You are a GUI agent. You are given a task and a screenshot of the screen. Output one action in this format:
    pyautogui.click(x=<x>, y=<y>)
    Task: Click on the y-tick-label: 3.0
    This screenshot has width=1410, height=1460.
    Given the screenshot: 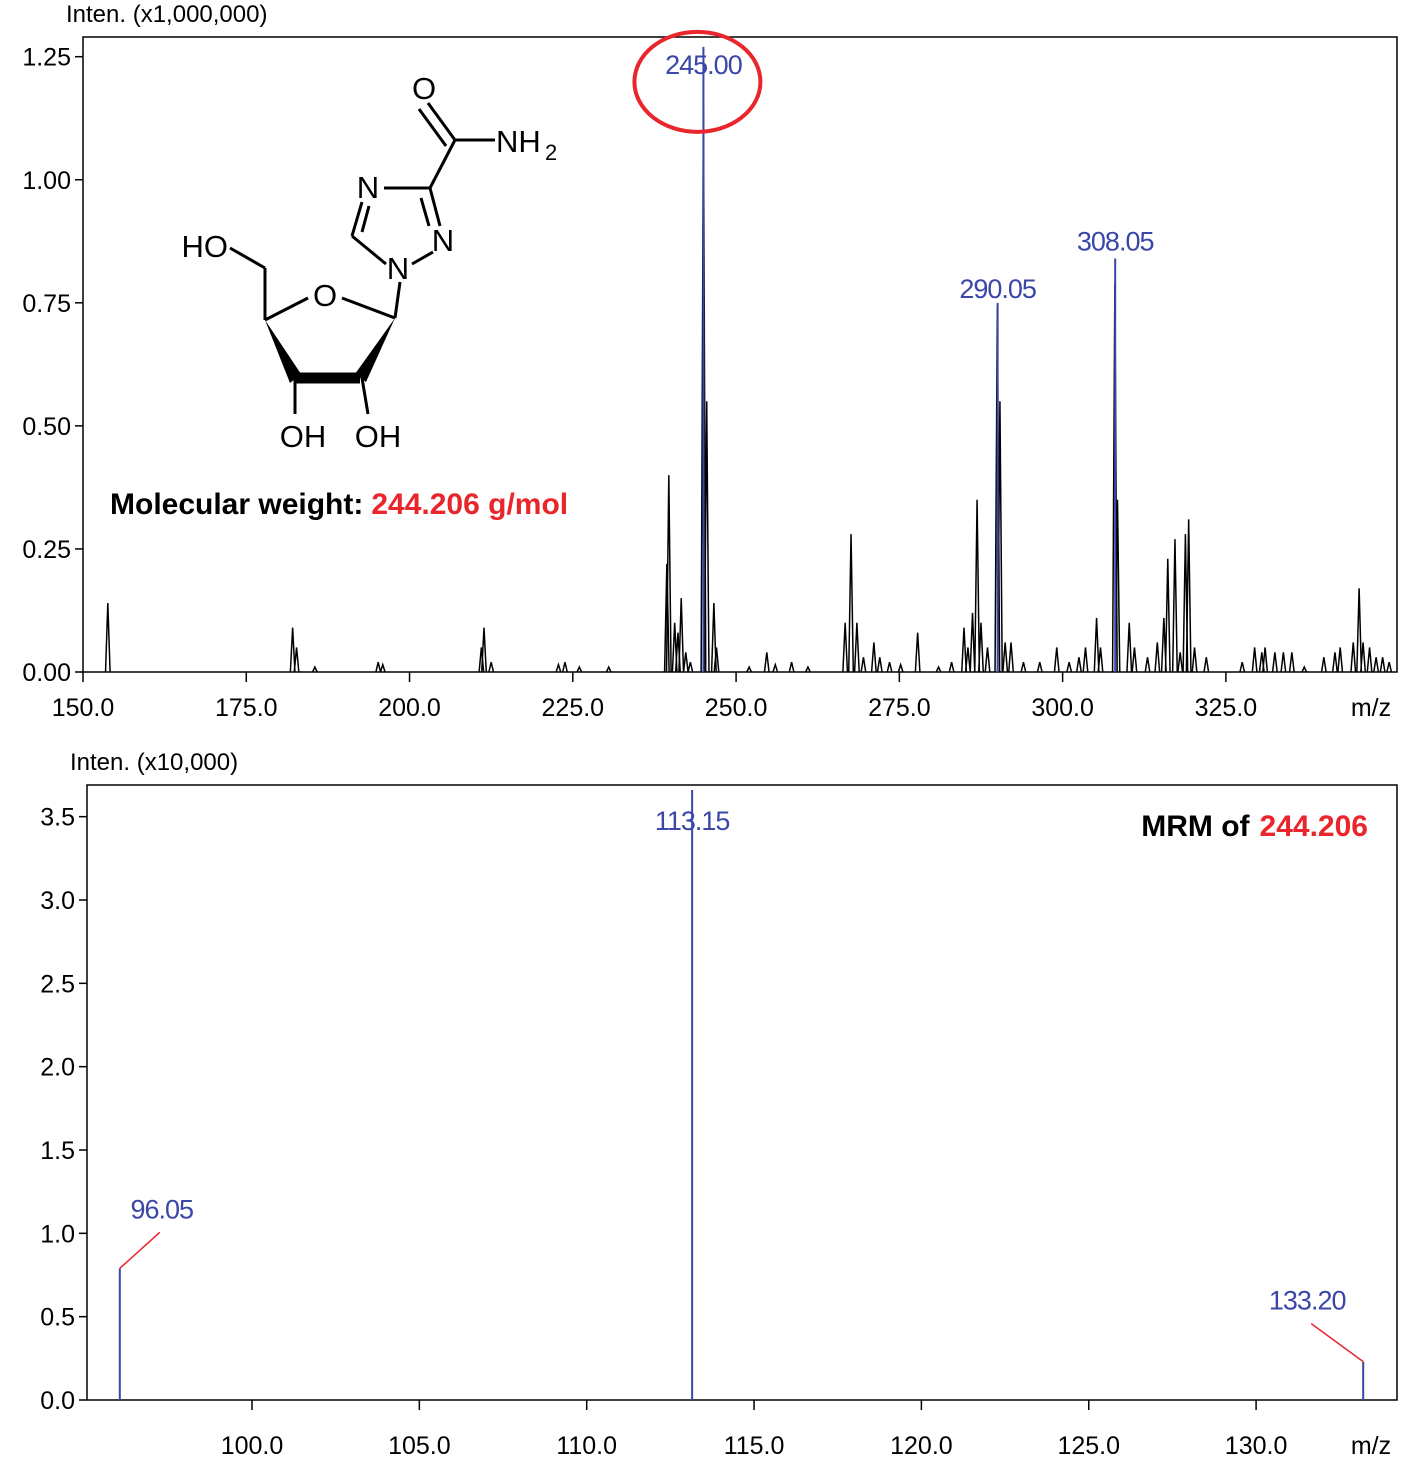 What is the action you would take?
    pyautogui.click(x=57, y=901)
    